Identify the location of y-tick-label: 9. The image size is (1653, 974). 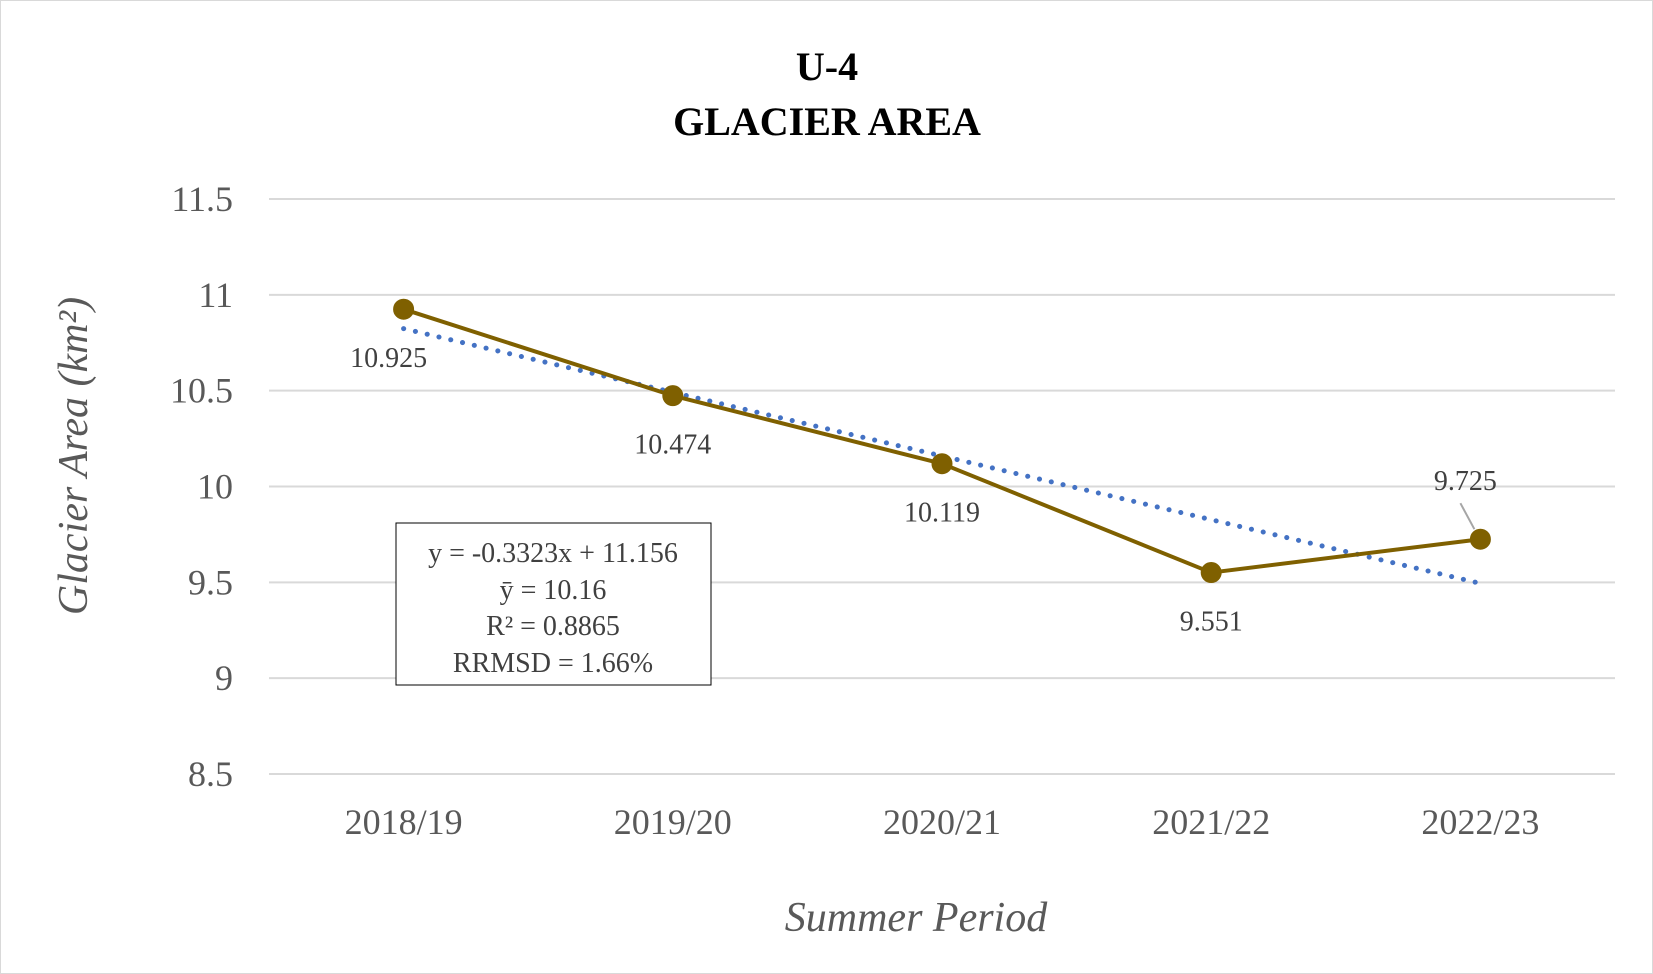
(224, 678).